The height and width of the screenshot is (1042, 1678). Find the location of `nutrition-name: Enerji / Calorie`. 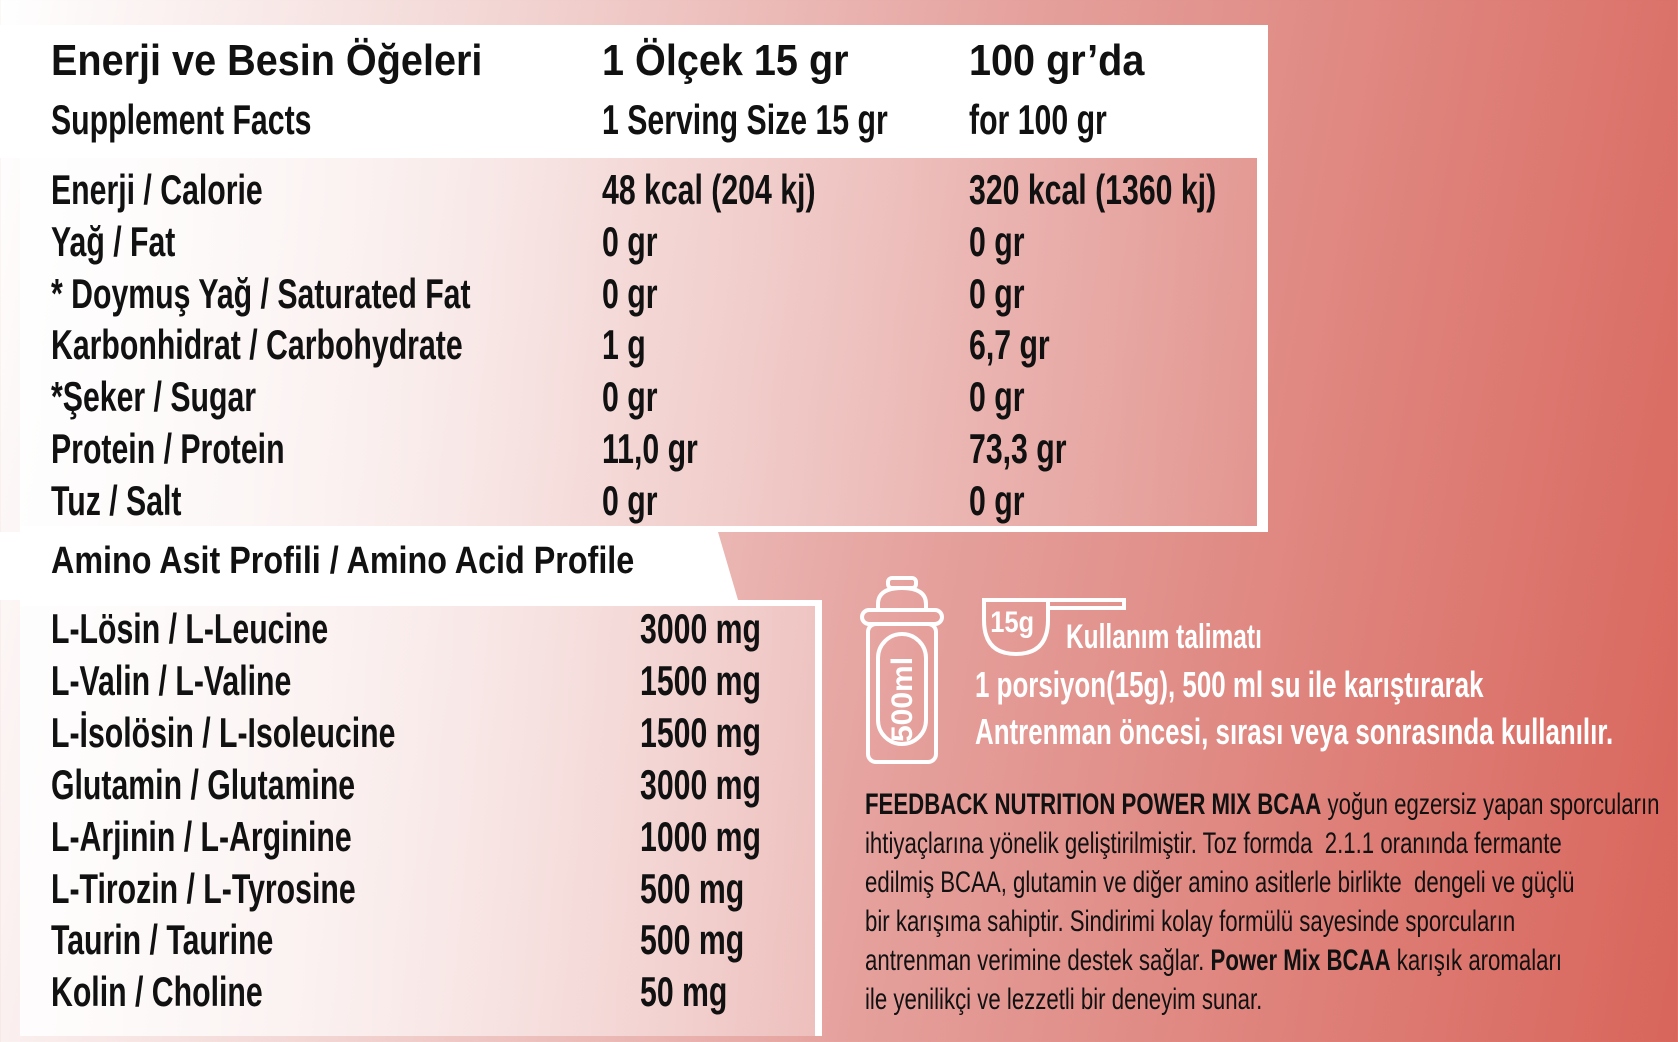

nutrition-name: Enerji / Calorie is located at coordinates (157, 189).